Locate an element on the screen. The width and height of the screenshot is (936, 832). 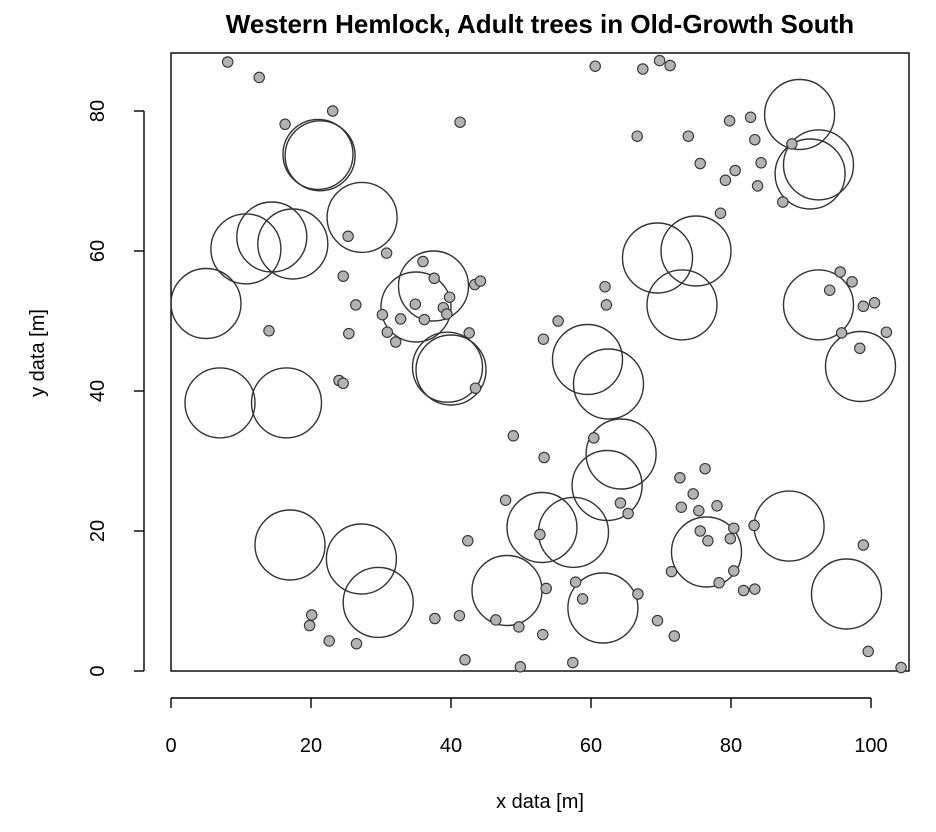
x-tick-label-2: 40 is located at coordinates (451, 746).